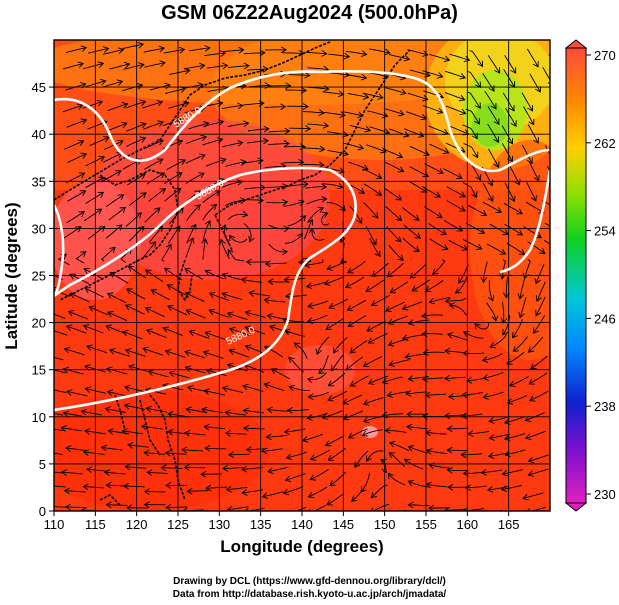 Image resolution: width=619 pixels, height=605 pixels. Describe the element at coordinates (605, 143) in the screenshot. I see `colorbar-tick-label: 262` at that location.